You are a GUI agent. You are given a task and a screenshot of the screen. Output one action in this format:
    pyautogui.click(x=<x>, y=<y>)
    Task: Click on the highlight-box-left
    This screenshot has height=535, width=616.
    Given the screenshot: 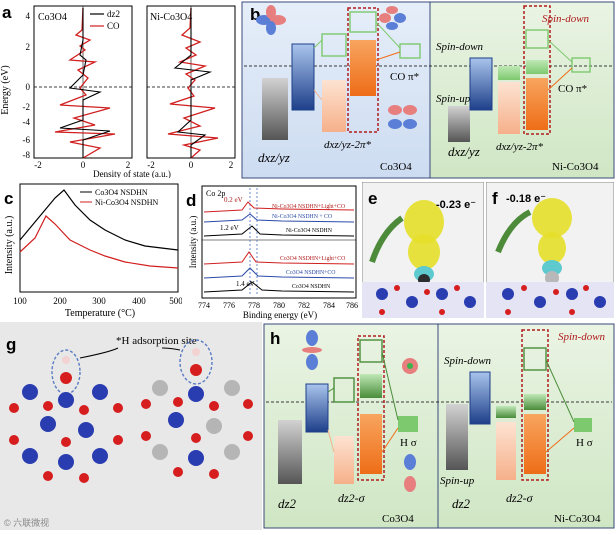 What is the action you would take?
    pyautogui.click(x=363, y=70)
    